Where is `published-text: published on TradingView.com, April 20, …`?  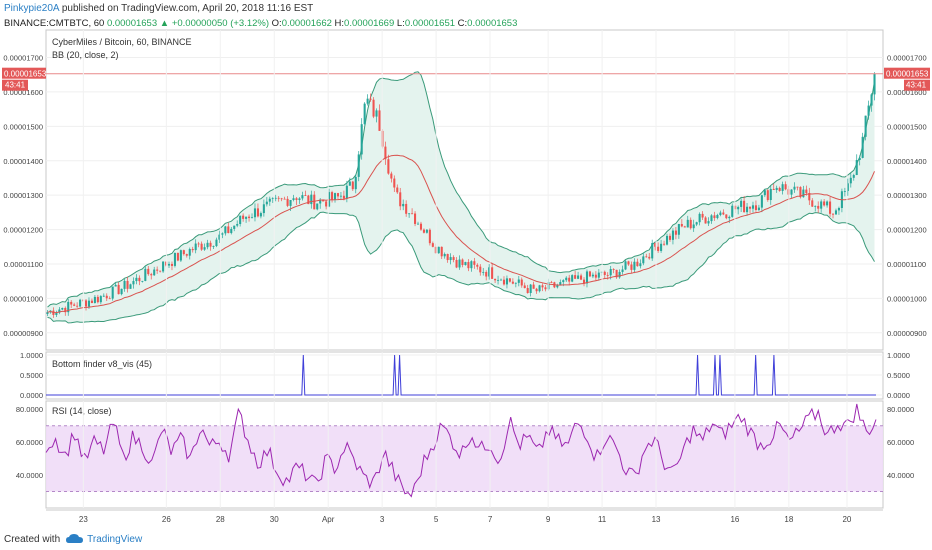
published-text: published on TradingView.com, April 20, … is located at coordinates (187, 8).